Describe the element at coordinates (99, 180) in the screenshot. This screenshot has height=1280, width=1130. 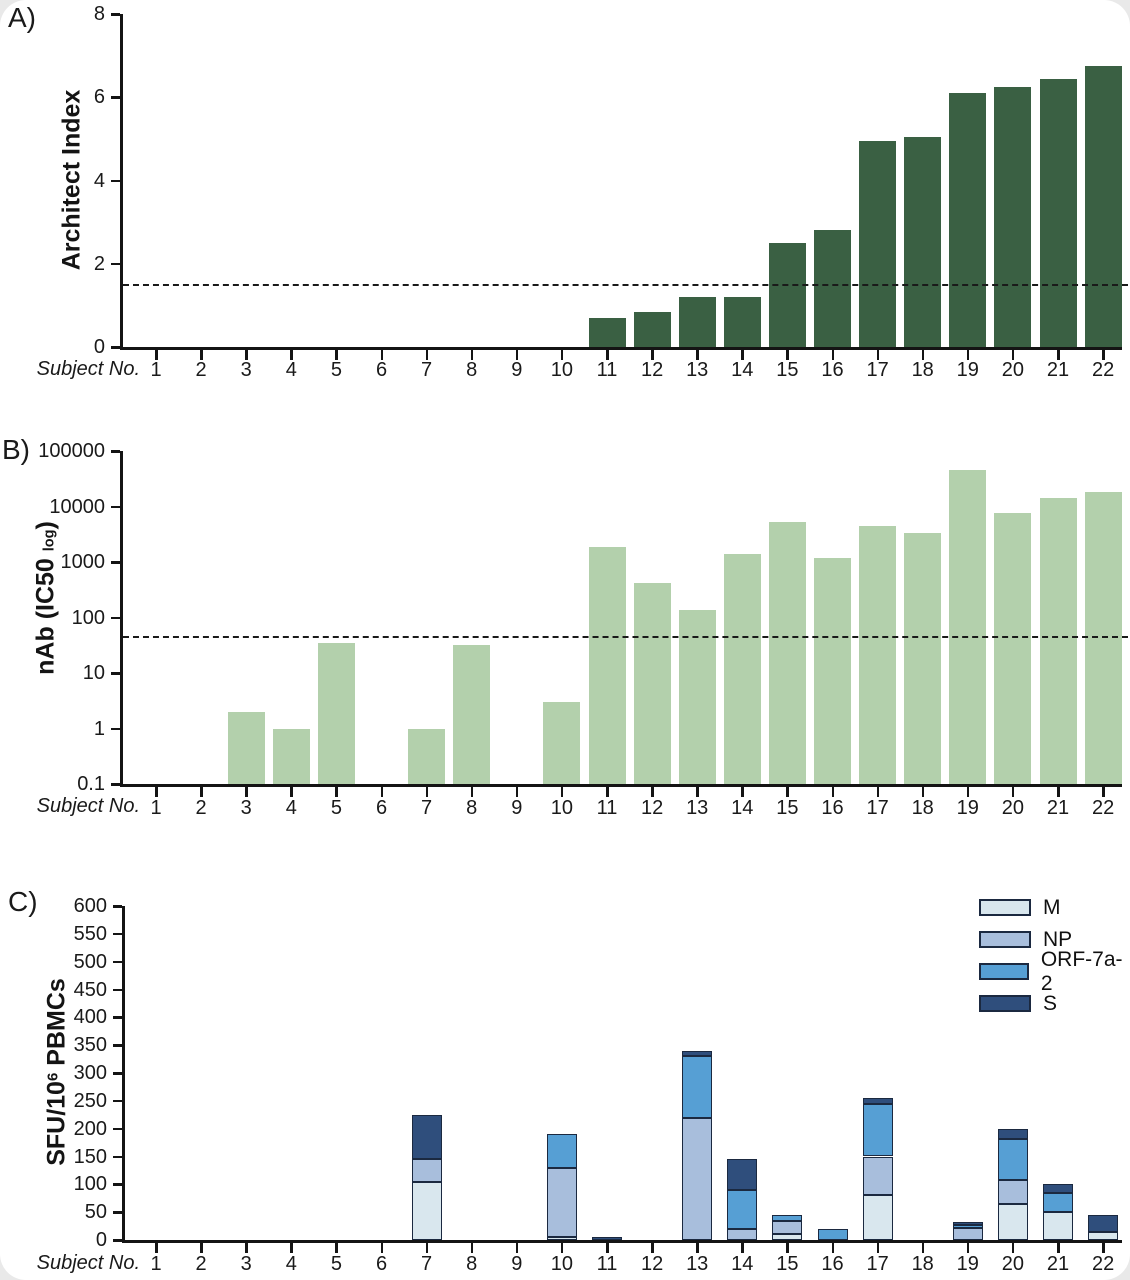
I see `y-tick-label: 4` at that location.